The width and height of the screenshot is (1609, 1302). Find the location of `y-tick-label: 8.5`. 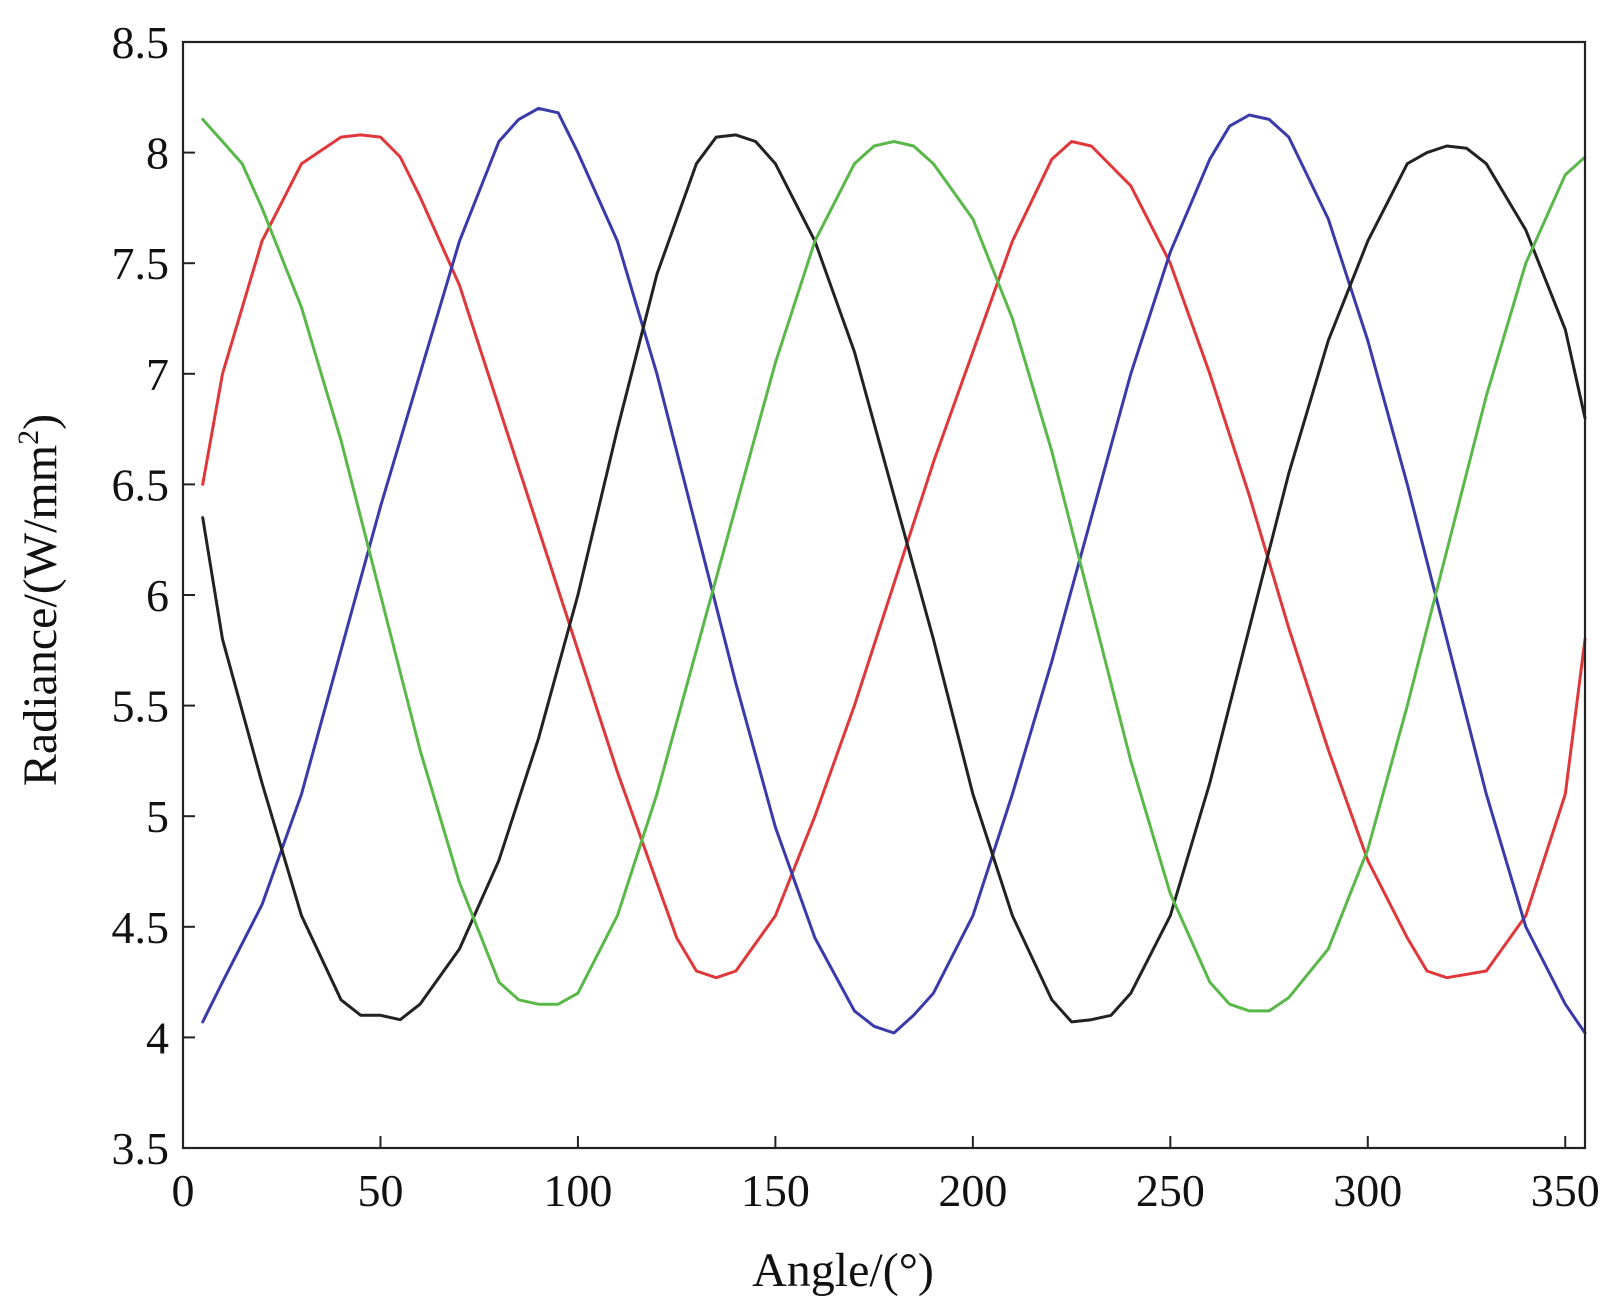

y-tick-label: 8.5 is located at coordinates (141, 42).